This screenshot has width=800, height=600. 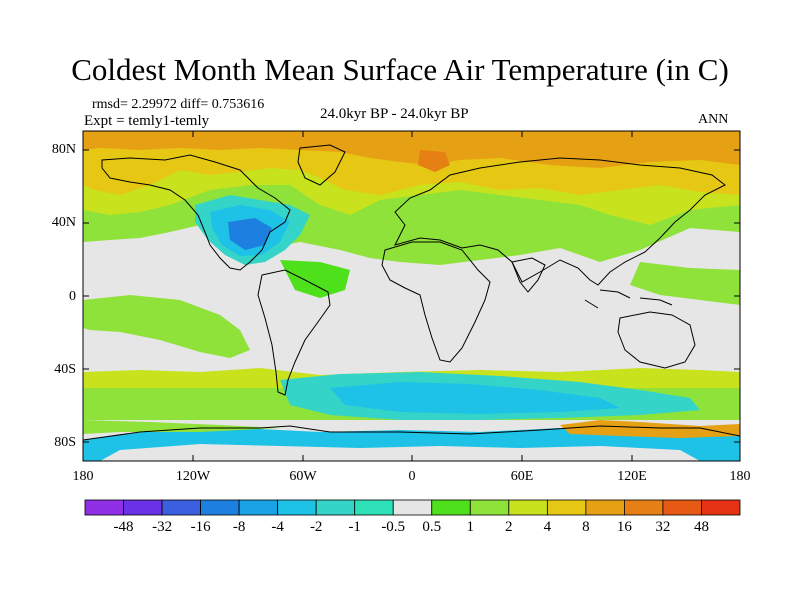 What do you see at coordinates (432, 527) in the screenshot?
I see `colorbar-tick-label: 0.5` at bounding box center [432, 527].